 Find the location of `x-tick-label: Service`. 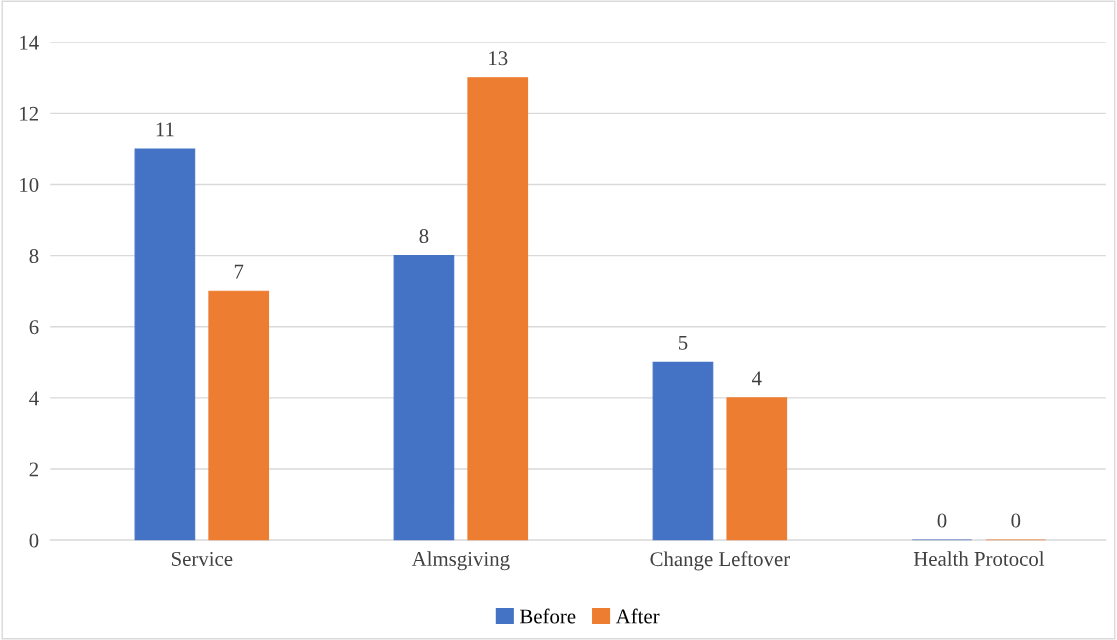

x-tick-label: Service is located at coordinates (202, 558).